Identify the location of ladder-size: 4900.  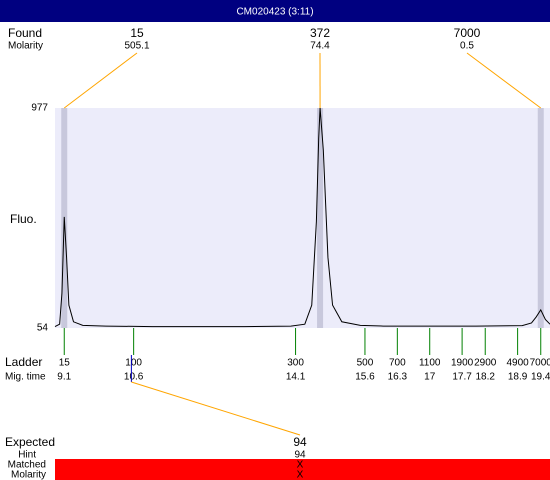
(517, 363).